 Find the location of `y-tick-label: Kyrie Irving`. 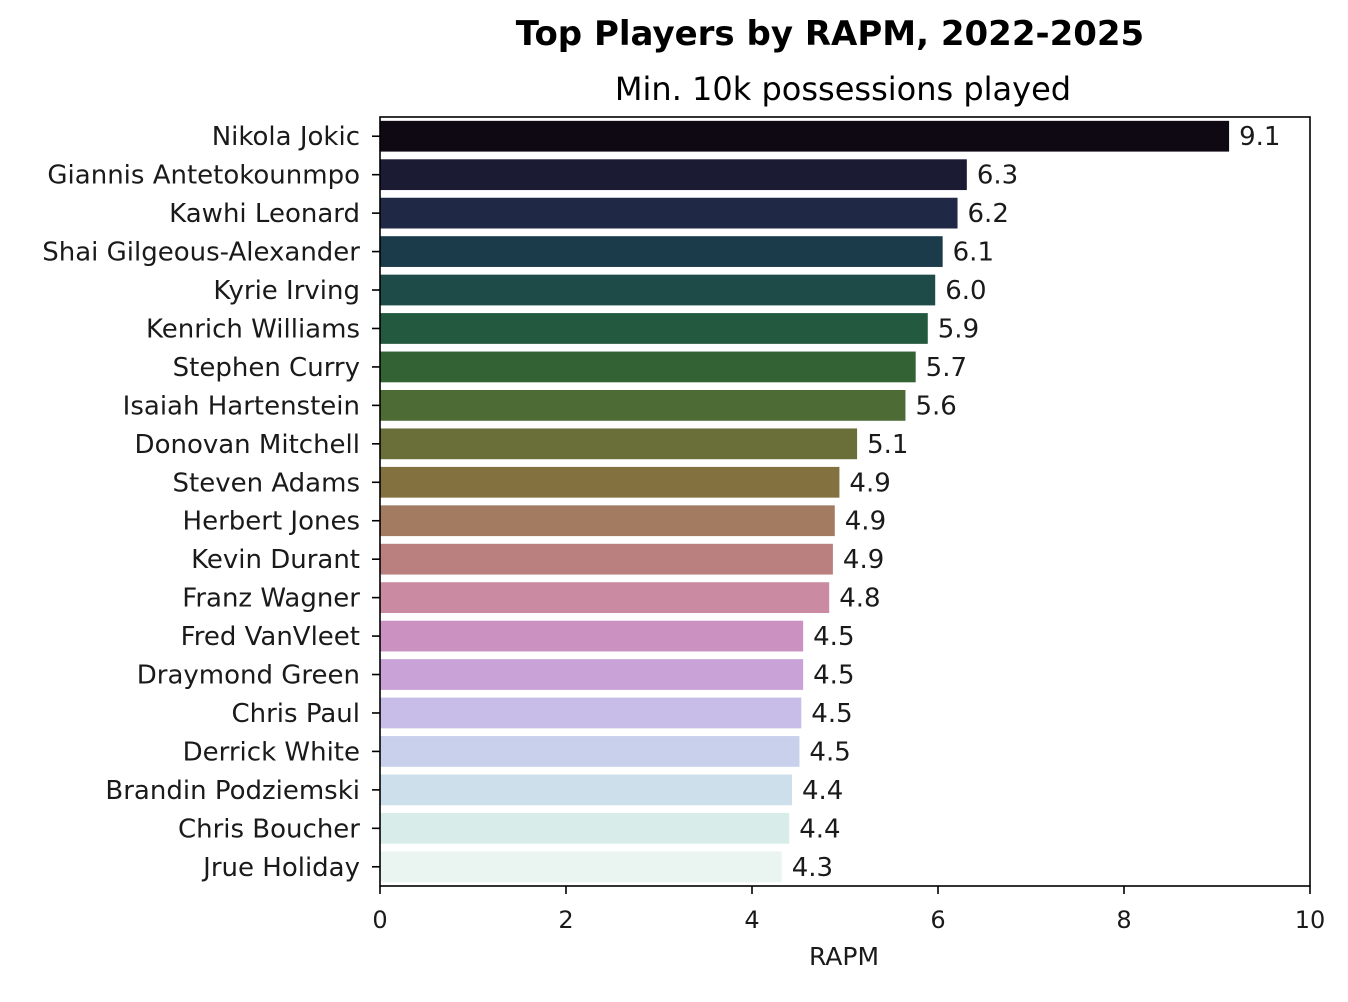

y-tick-label: Kyrie Irving is located at coordinates (286, 291).